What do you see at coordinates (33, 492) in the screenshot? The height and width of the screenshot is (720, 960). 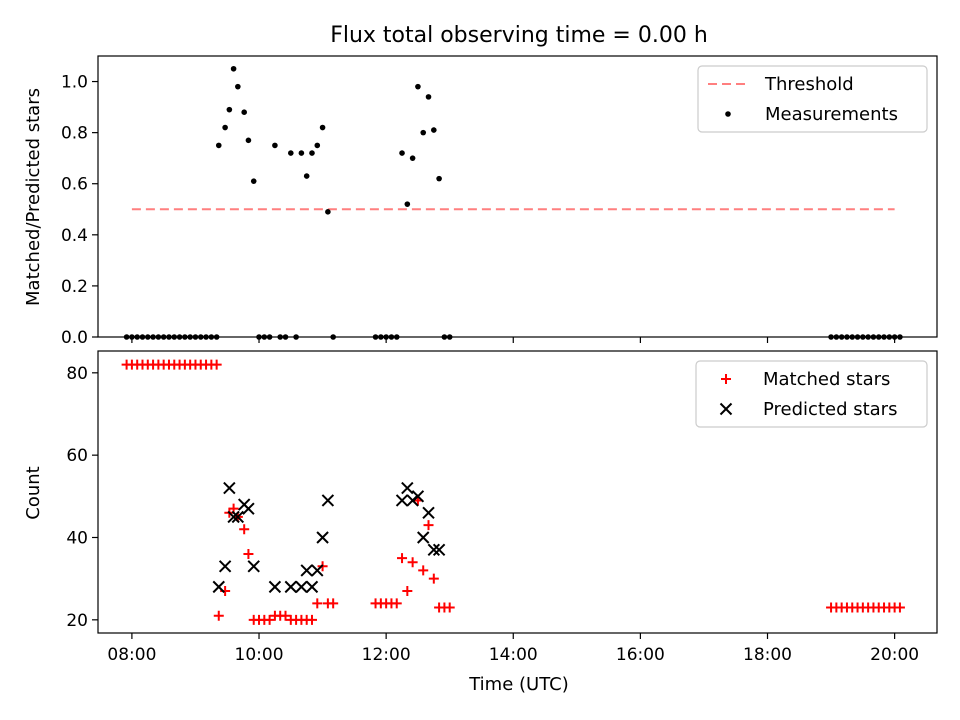 I see `bottom-y-axis-label: Count` at bounding box center [33, 492].